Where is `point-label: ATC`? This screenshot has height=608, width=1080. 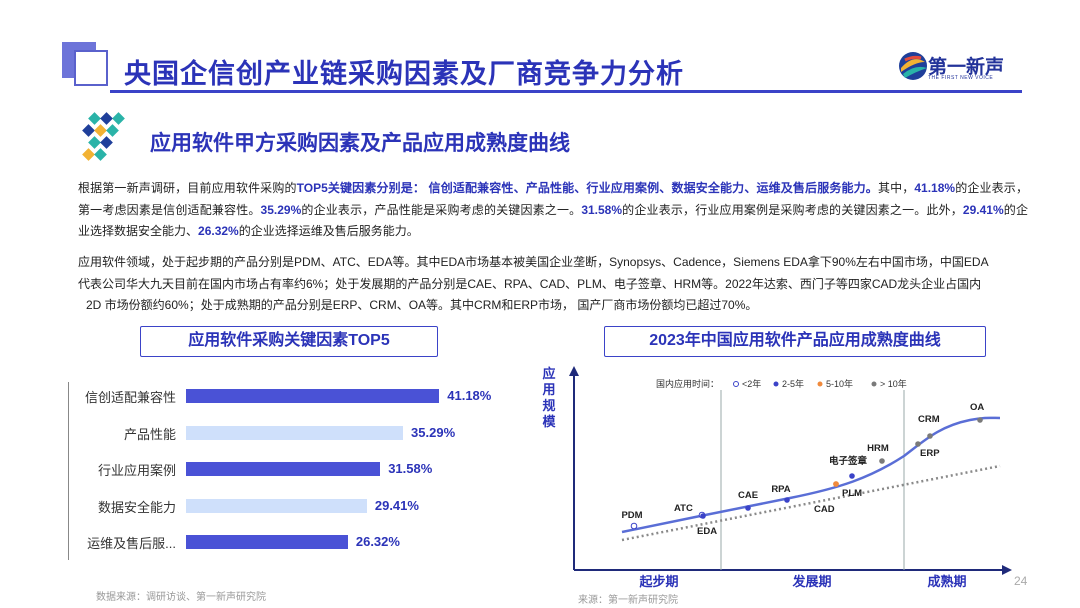 point-label: ATC is located at coordinates (683, 508).